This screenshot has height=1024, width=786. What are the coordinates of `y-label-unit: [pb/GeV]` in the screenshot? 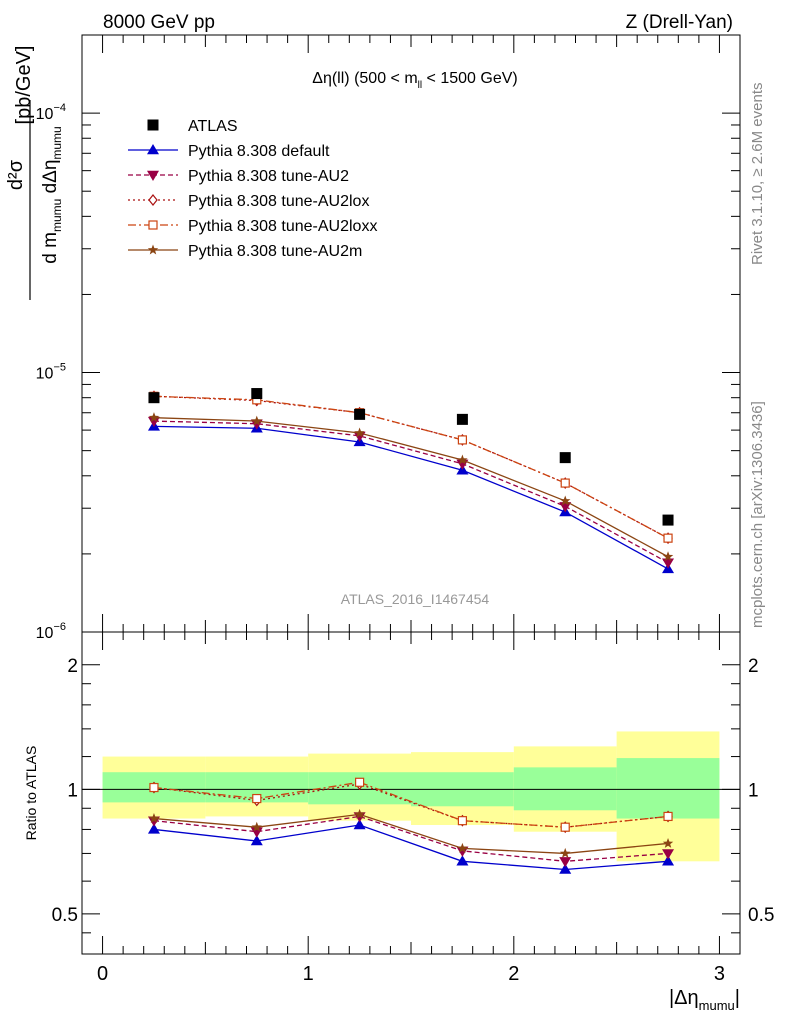 It's located at (24, 85).